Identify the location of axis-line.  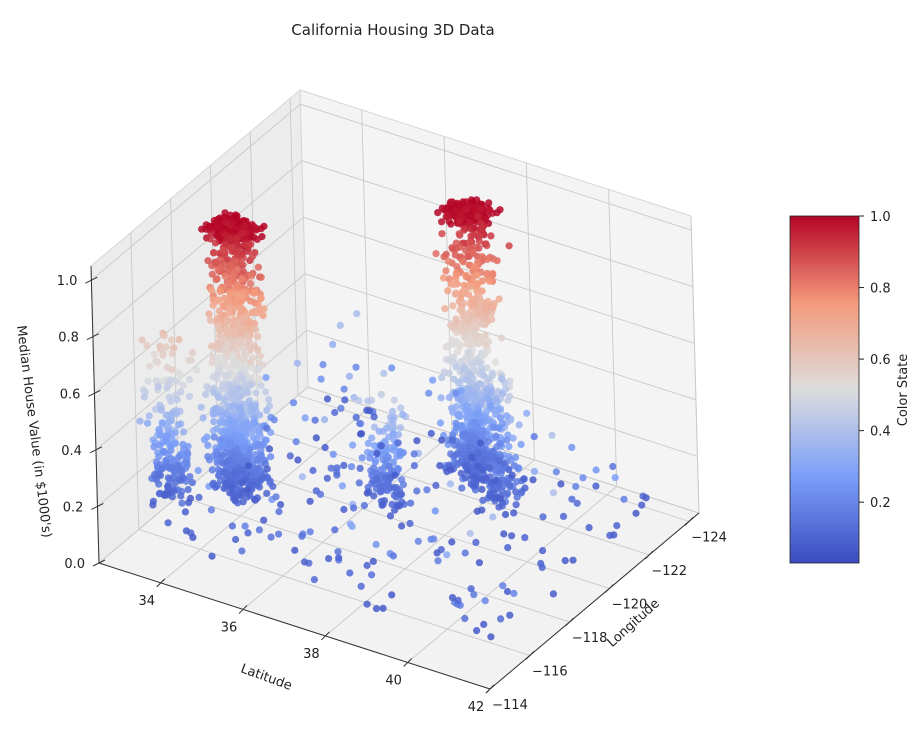
(93, 337).